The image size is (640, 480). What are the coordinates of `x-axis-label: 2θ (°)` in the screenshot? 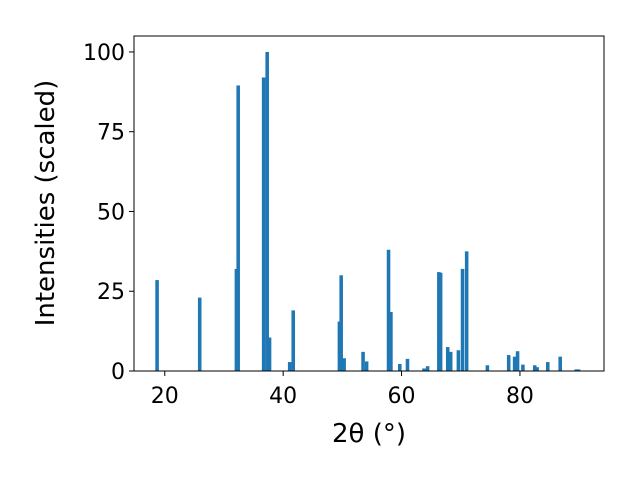 It's located at (369, 434).